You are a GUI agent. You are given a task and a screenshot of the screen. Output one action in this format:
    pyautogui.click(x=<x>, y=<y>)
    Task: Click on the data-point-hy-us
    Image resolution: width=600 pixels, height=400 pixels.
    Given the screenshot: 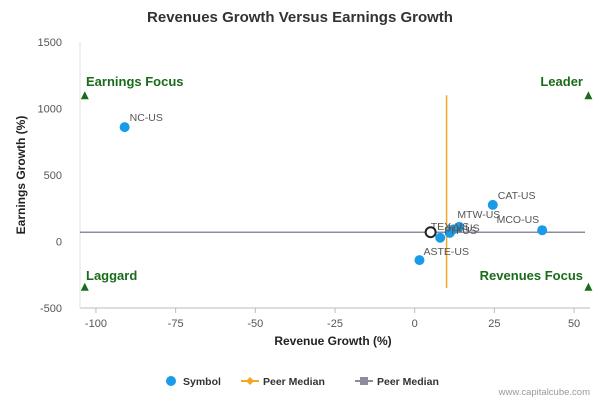 What is the action you would take?
    pyautogui.click(x=452, y=229)
    